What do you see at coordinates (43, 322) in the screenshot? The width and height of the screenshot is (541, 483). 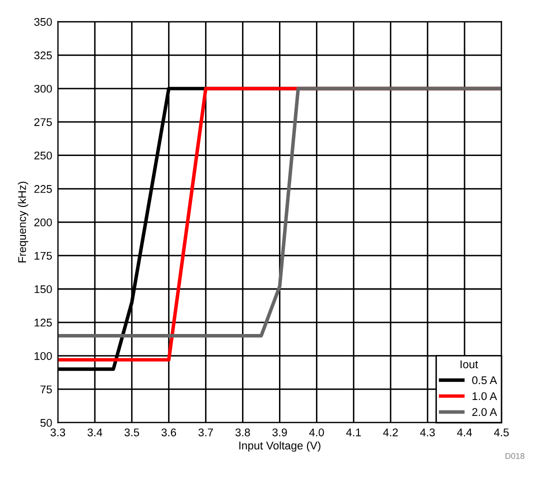 I see `y-tick-label: 125` at bounding box center [43, 322].